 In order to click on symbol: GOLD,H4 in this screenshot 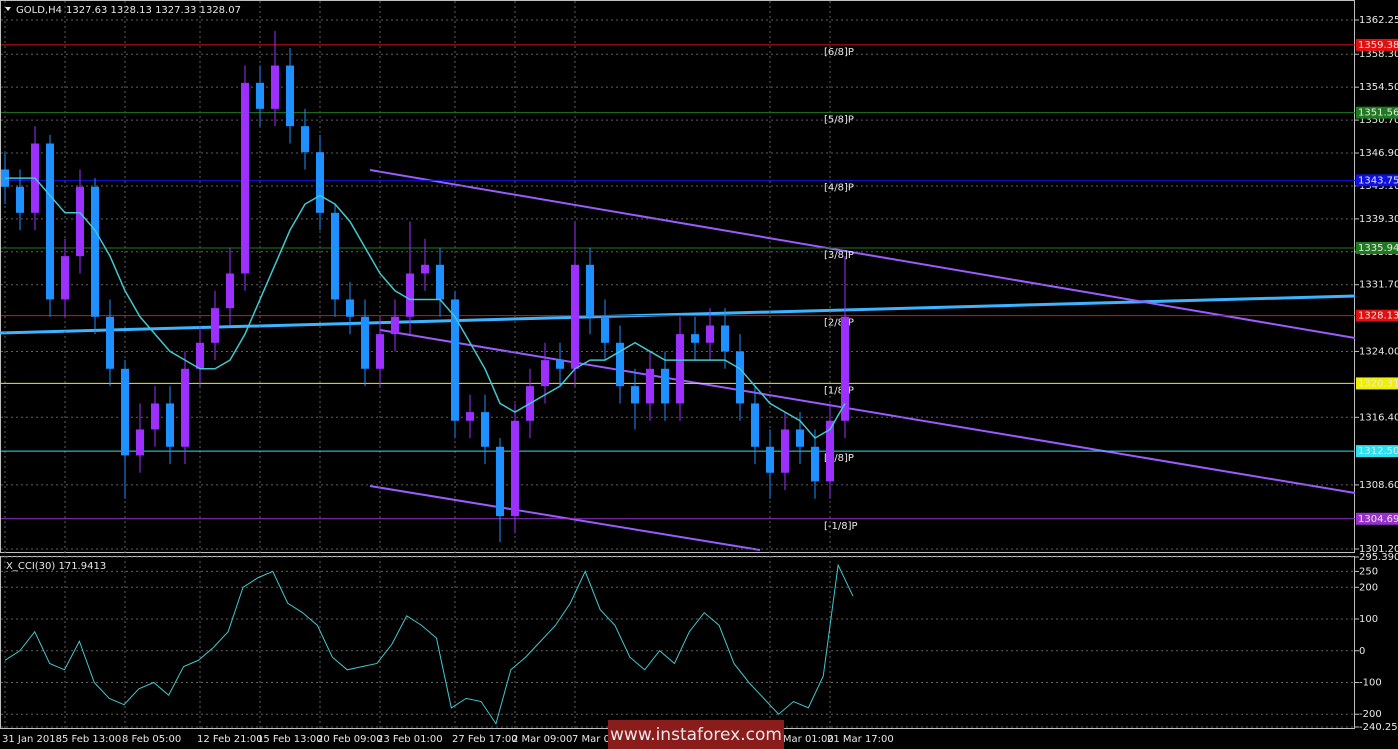, I will do `click(39, 10)`.